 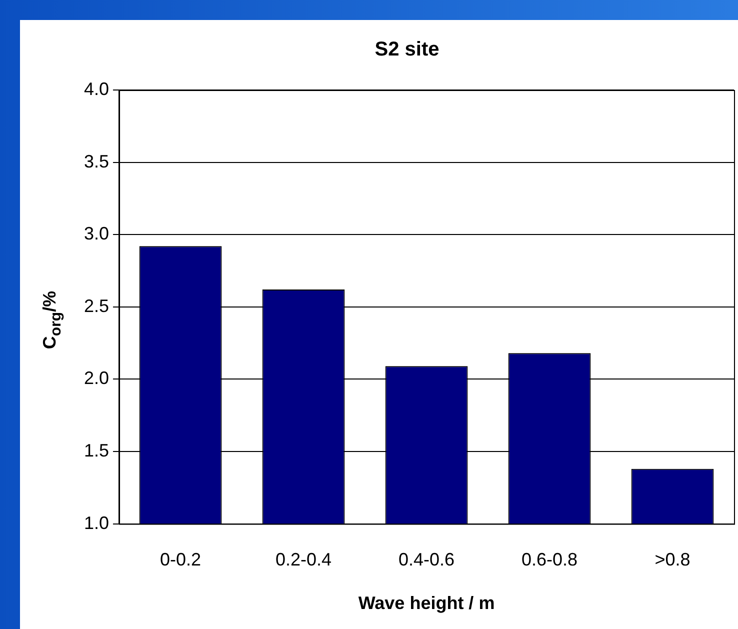 I want to click on x-tick-label: >0.8, so click(x=672, y=560).